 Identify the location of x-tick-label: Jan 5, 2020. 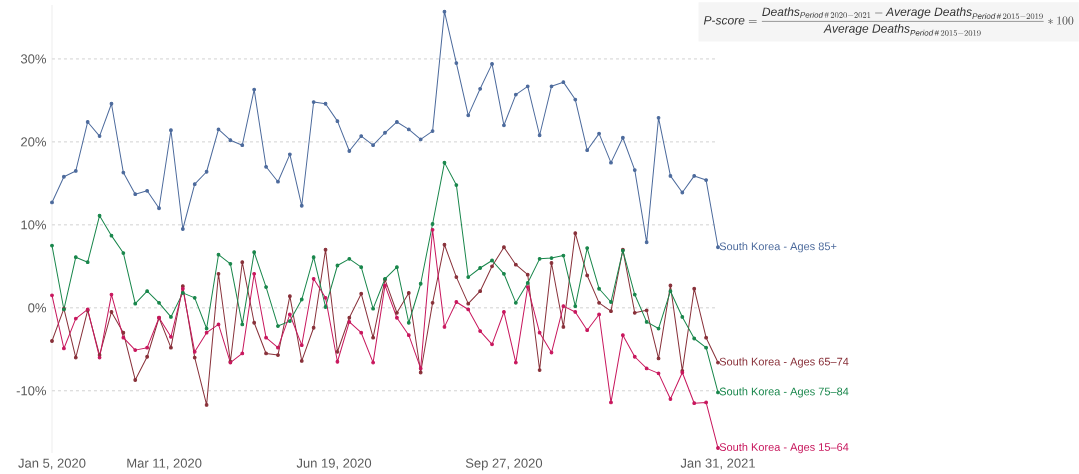
(52, 464).